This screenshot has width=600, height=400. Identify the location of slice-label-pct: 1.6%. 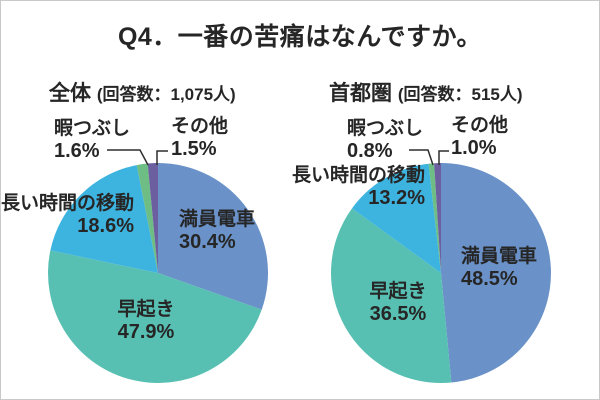
(77, 151).